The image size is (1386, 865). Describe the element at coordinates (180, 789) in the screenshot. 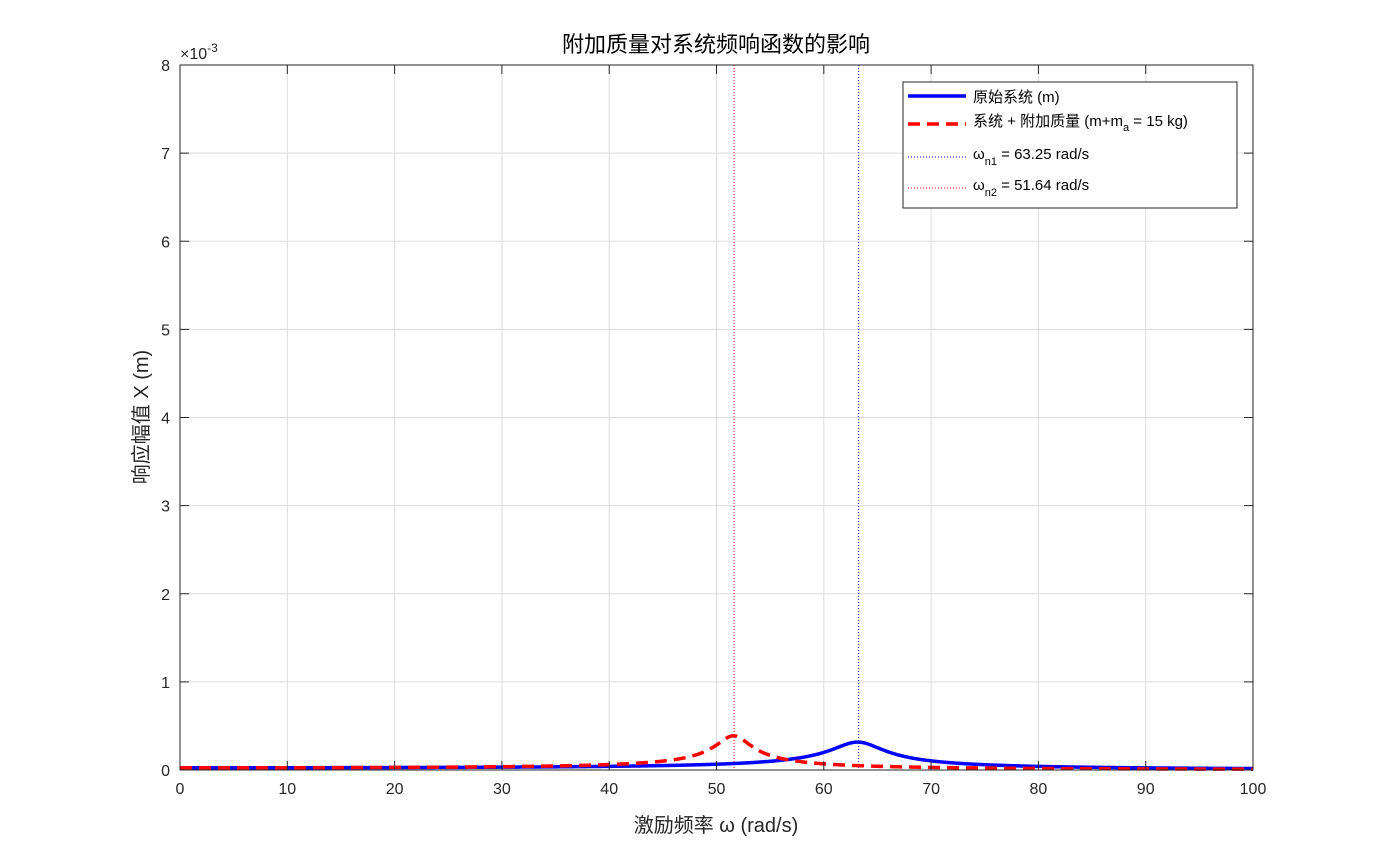

I see `x-tick-label: 0` at that location.